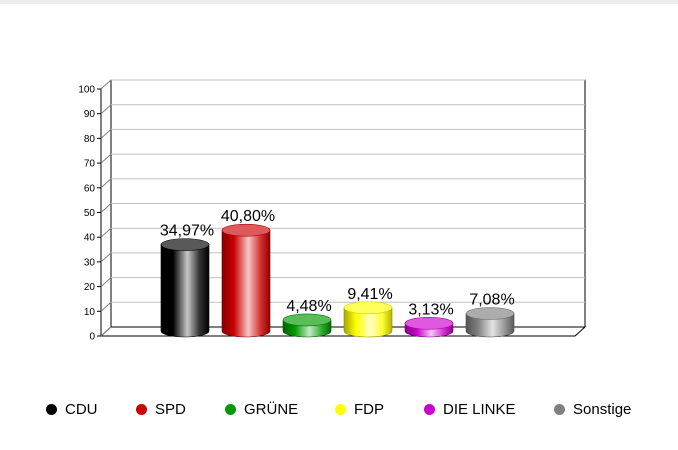 The image size is (678, 450). What do you see at coordinates (90, 188) in the screenshot?
I see `y-tick-label: 60` at bounding box center [90, 188].